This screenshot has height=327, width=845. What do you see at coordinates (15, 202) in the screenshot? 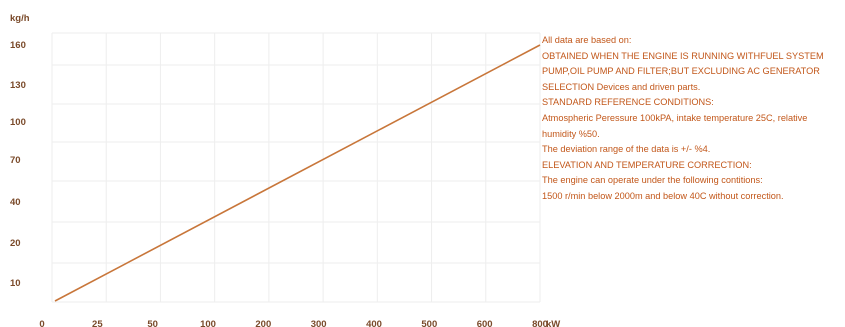
I see `y-tick-label: 40` at bounding box center [15, 202].